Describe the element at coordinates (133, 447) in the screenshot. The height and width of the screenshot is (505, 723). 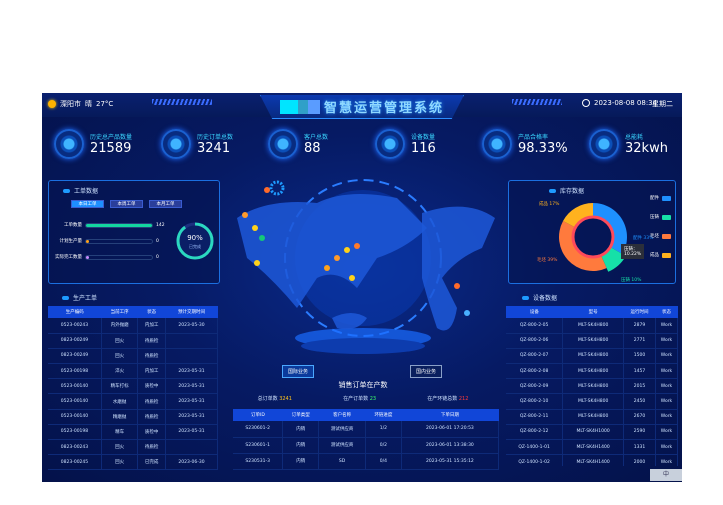
I see `table-row: 0823-00243 回火 待质检` at that location.